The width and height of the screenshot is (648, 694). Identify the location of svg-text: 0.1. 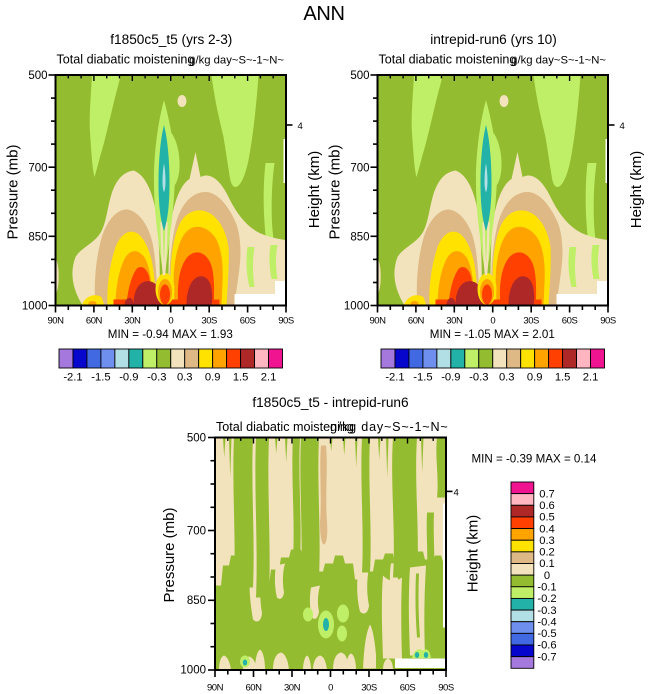
(547, 564).